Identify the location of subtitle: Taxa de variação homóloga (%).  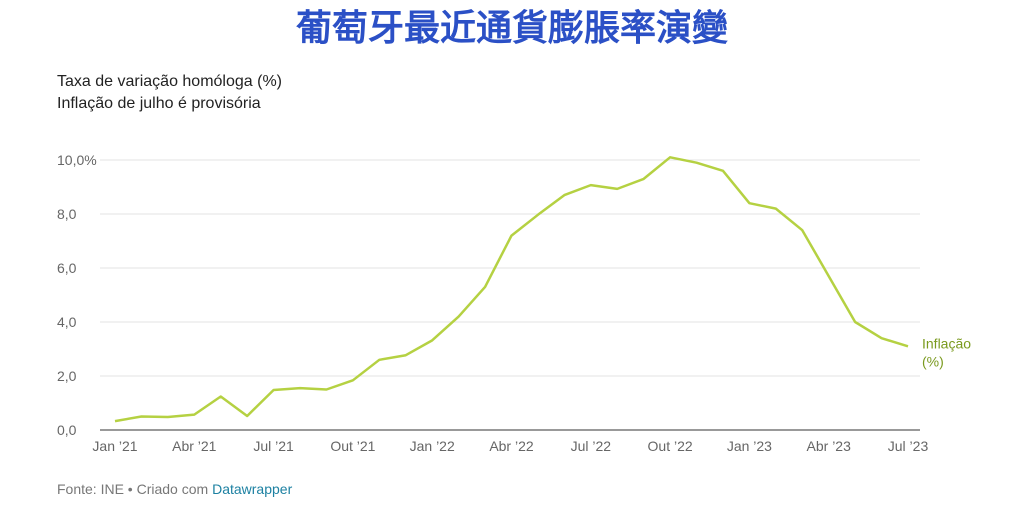
(169, 81).